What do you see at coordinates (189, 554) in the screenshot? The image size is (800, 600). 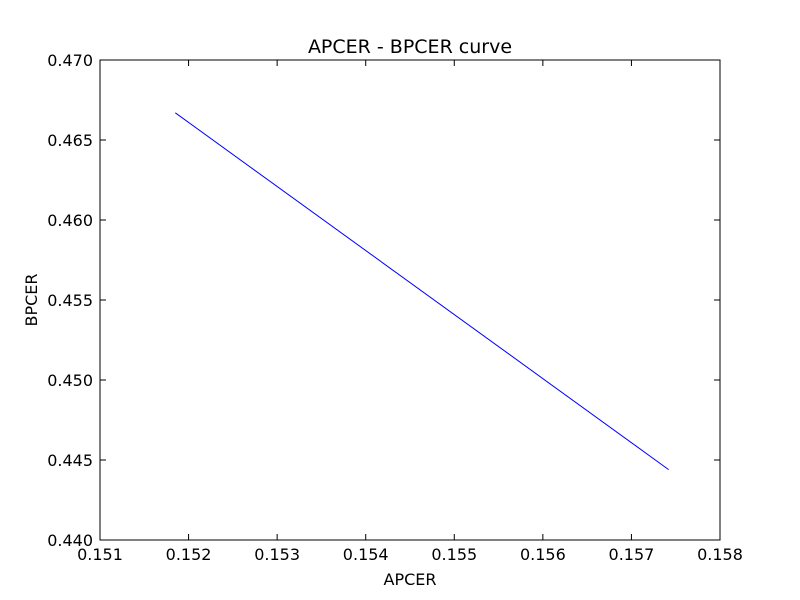 I see `x-tick-label: 0.152` at bounding box center [189, 554].